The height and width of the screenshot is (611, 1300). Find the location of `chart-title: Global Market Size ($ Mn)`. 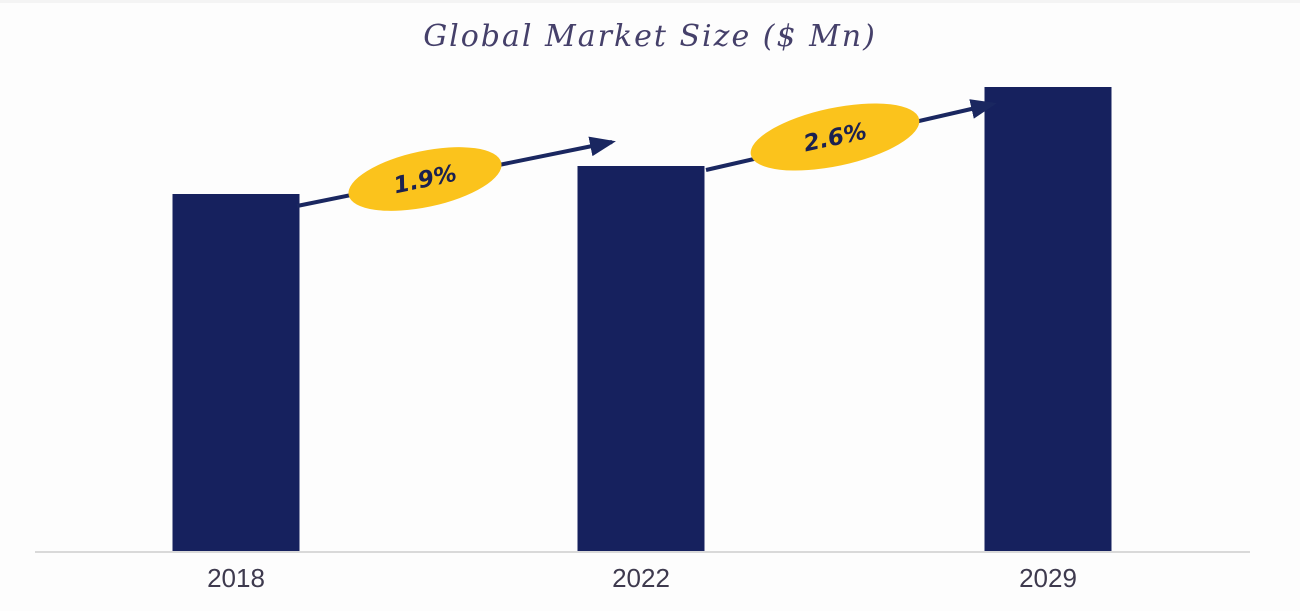

chart-title: Global Market Size ($ Mn) is located at coordinates (650, 36).